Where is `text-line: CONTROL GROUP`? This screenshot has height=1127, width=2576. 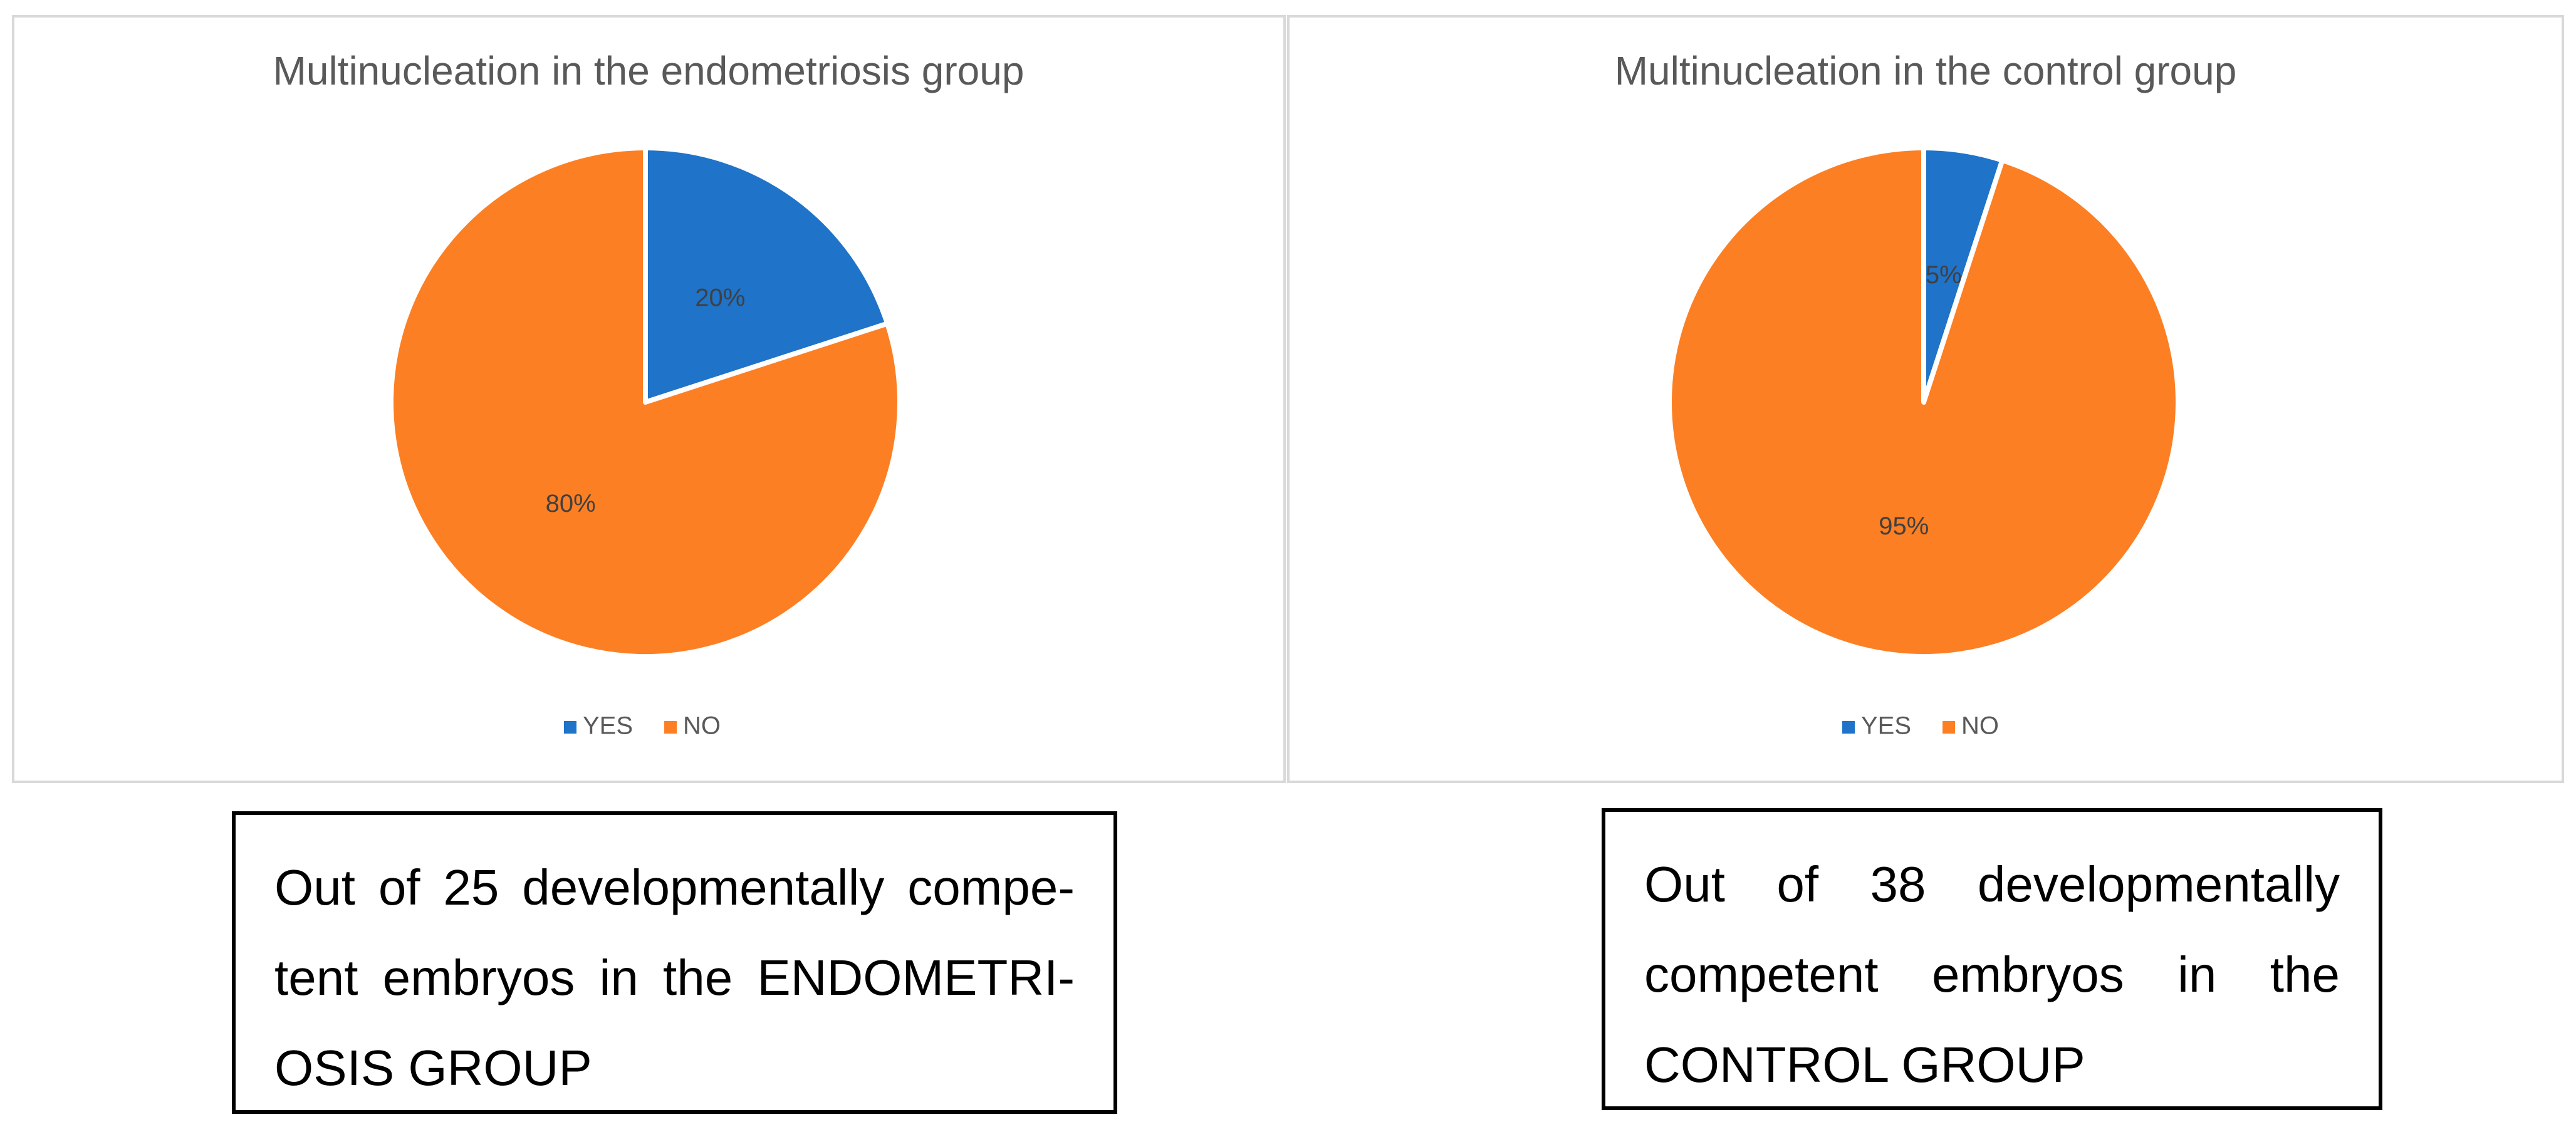
text-line: CONTROL GROUP is located at coordinates (1864, 1065).